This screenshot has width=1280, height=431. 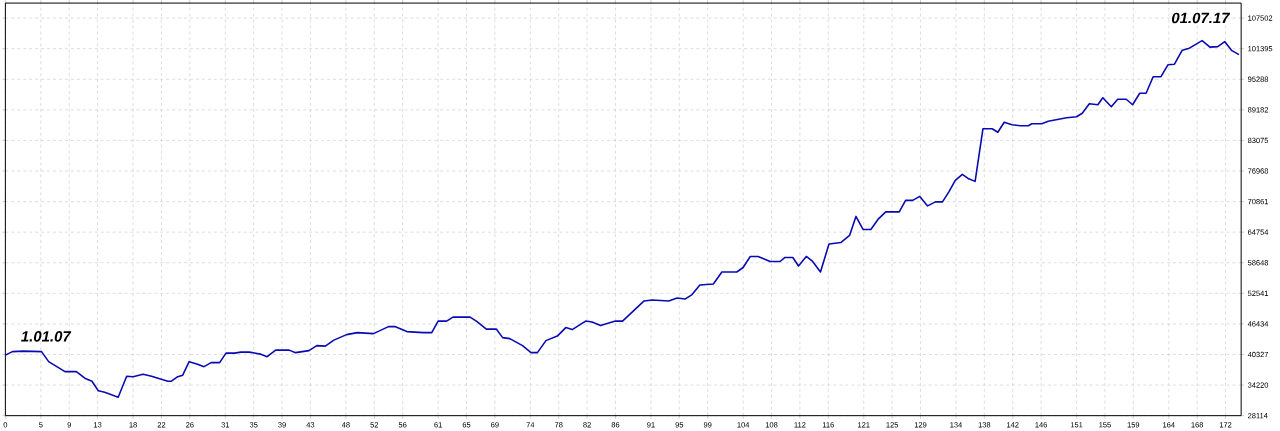 I want to click on annotation: 01.07.17, so click(x=1201, y=18).